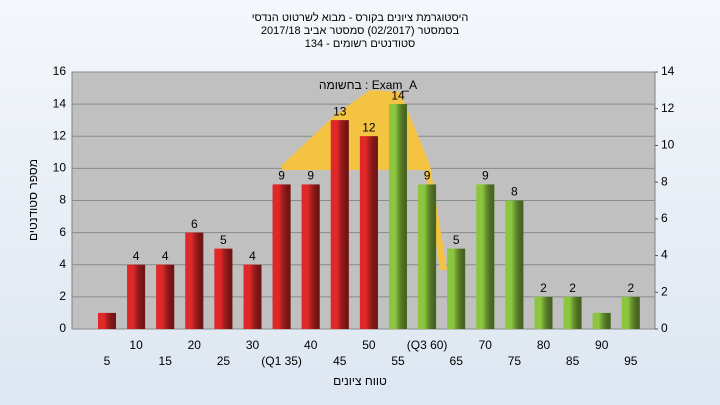 This screenshot has height=405, width=720. Describe the element at coordinates (664, 181) in the screenshot. I see `y2-tick-label: 8` at that location.